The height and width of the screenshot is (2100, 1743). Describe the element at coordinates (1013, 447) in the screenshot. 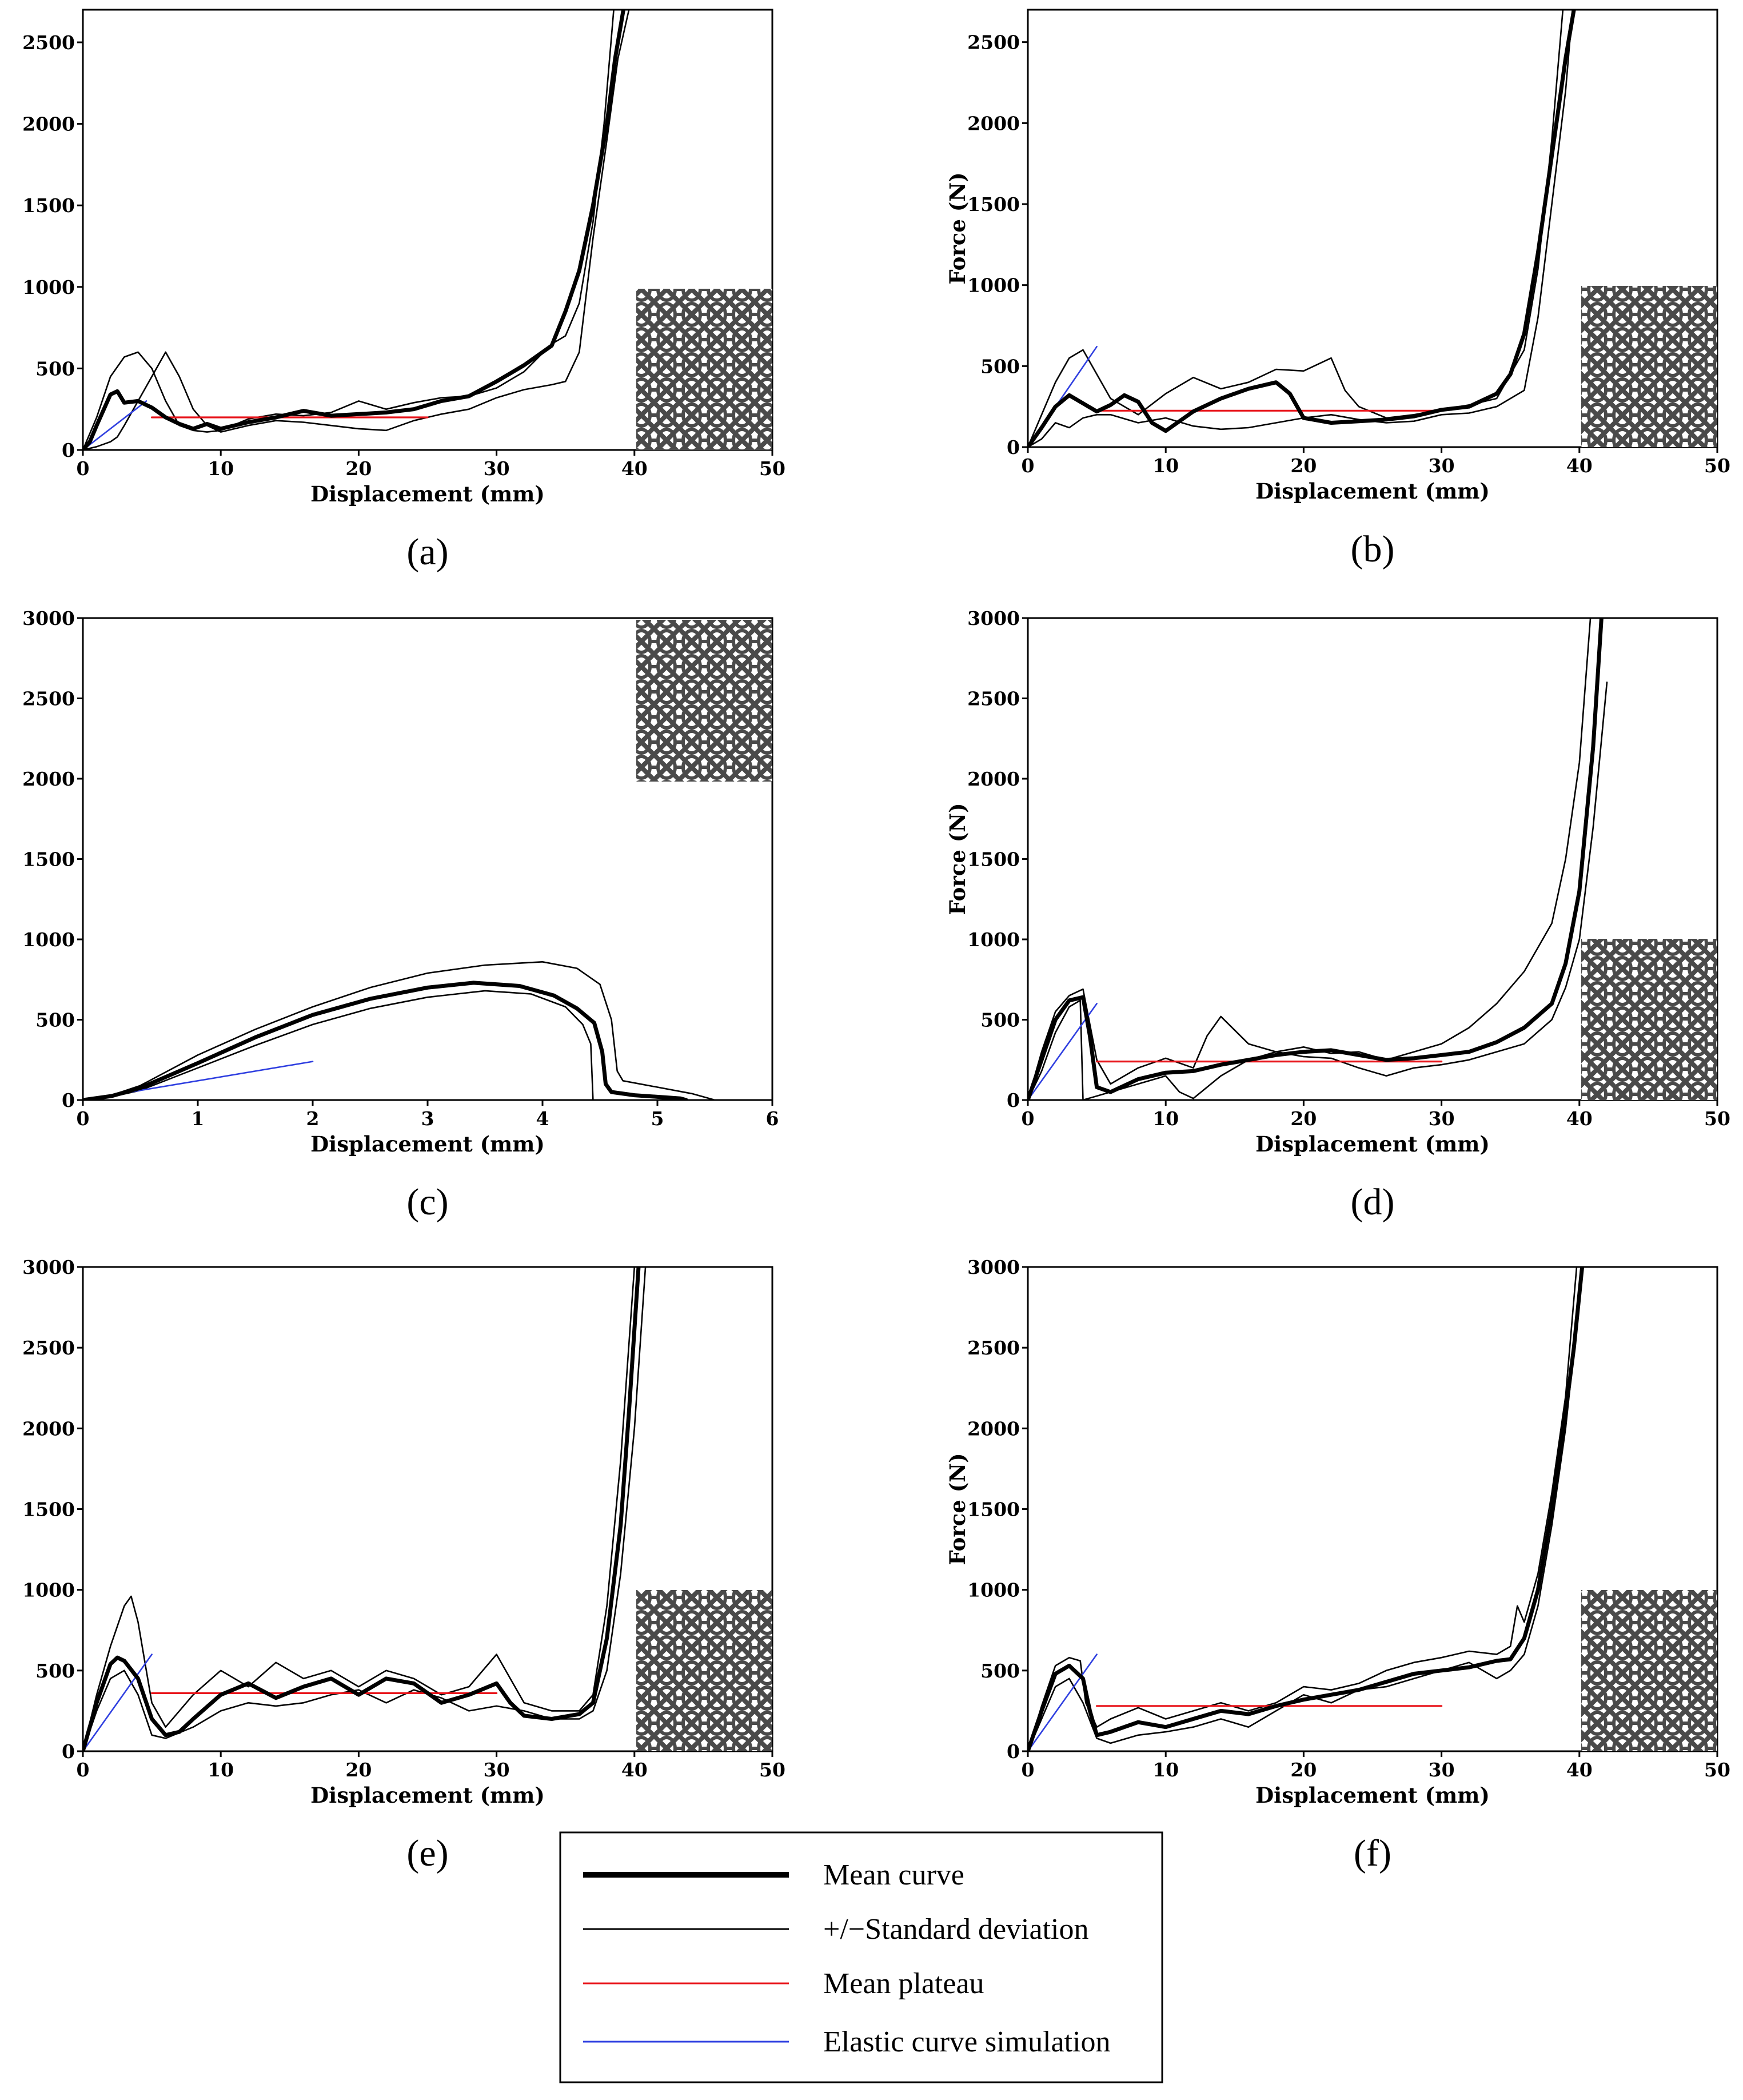

I see `y-tick-label-b: 0` at that location.